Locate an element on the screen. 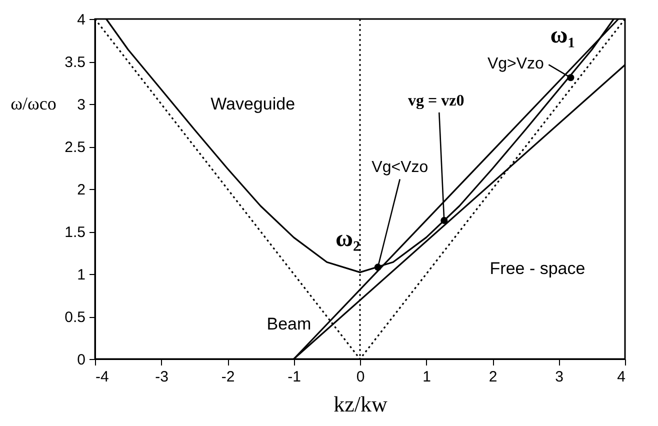  y-tick-label: 4 is located at coordinates (81, 20).